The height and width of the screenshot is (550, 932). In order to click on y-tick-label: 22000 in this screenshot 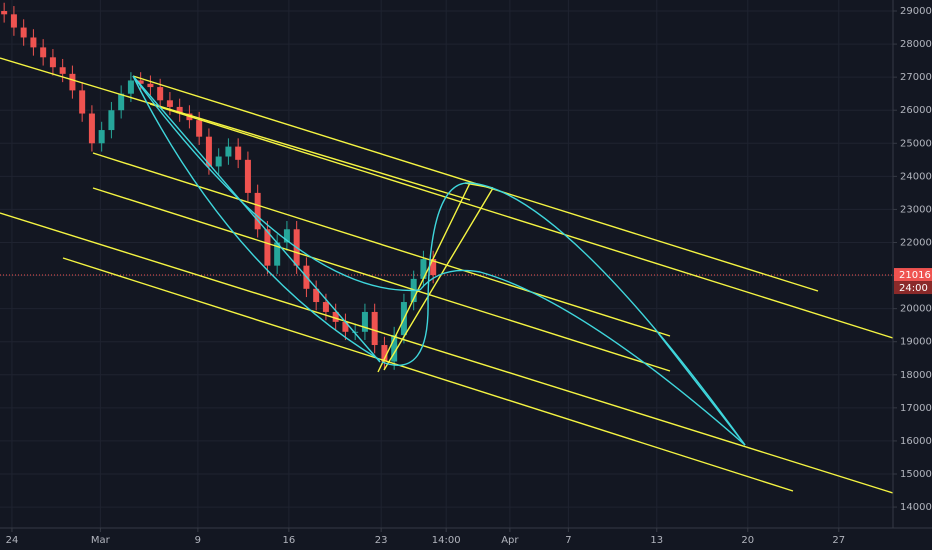, I will do `click(916, 243)`.